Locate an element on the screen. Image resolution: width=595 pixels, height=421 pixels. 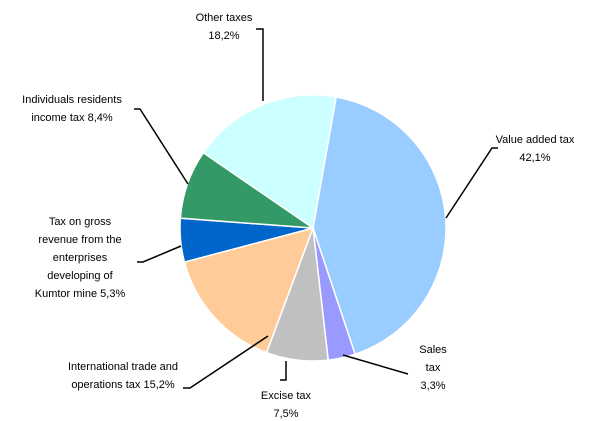
category-label: Sales tax is located at coordinates (433, 359).